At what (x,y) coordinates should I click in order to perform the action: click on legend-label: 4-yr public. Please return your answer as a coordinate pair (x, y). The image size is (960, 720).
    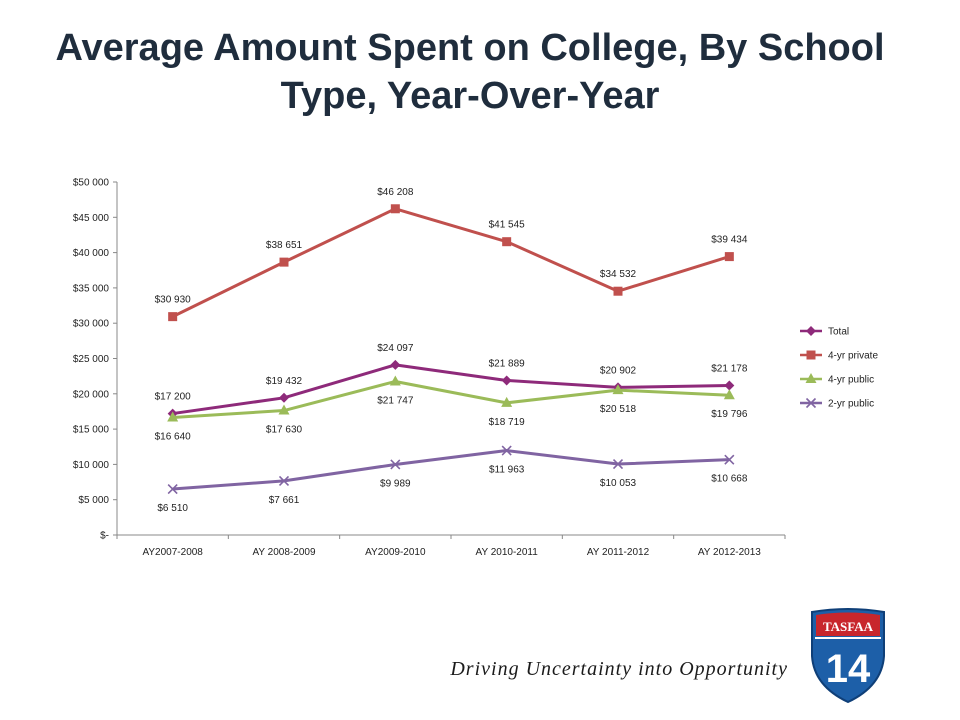
    Looking at the image, I should click on (851, 380).